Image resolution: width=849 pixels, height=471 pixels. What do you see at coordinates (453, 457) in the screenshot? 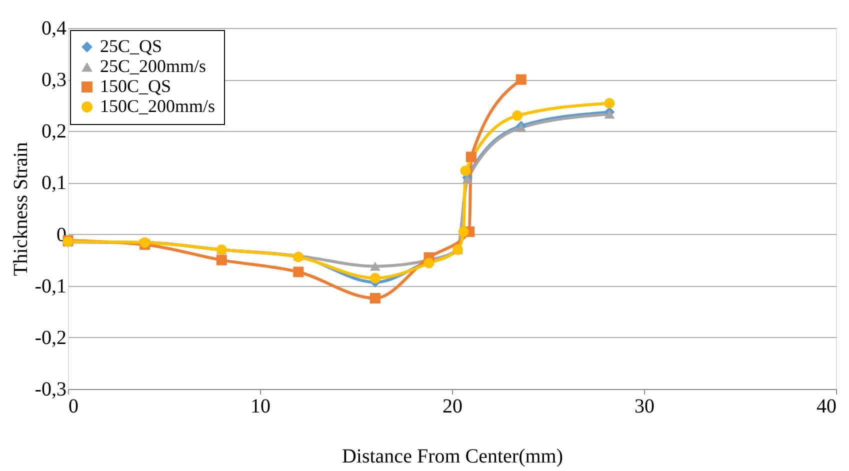
I see `x-axis-title: Distance From Center(mm)` at bounding box center [453, 457].